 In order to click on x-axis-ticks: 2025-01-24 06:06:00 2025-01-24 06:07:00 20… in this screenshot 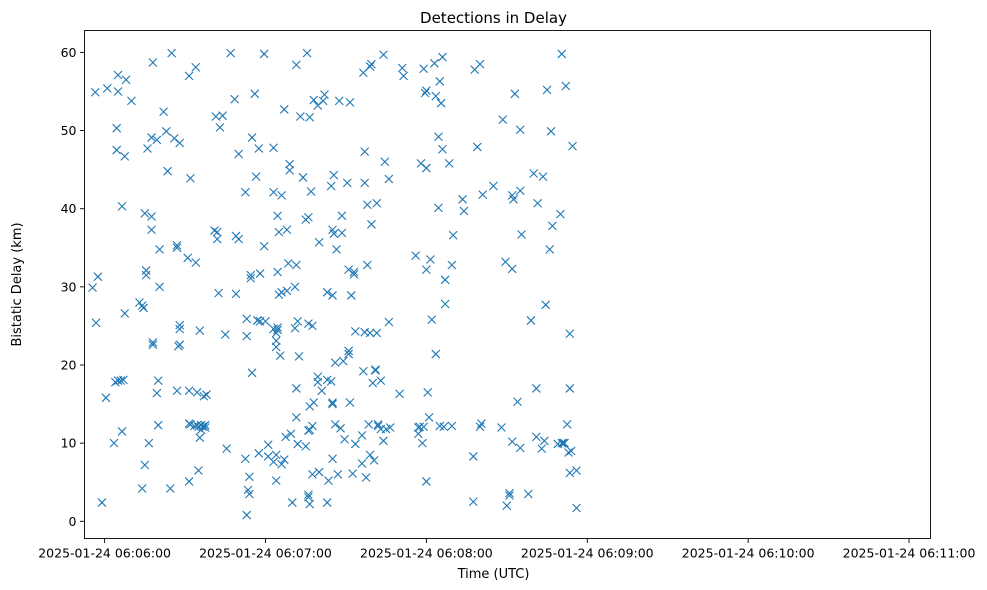, I will do `click(506, 549)`.